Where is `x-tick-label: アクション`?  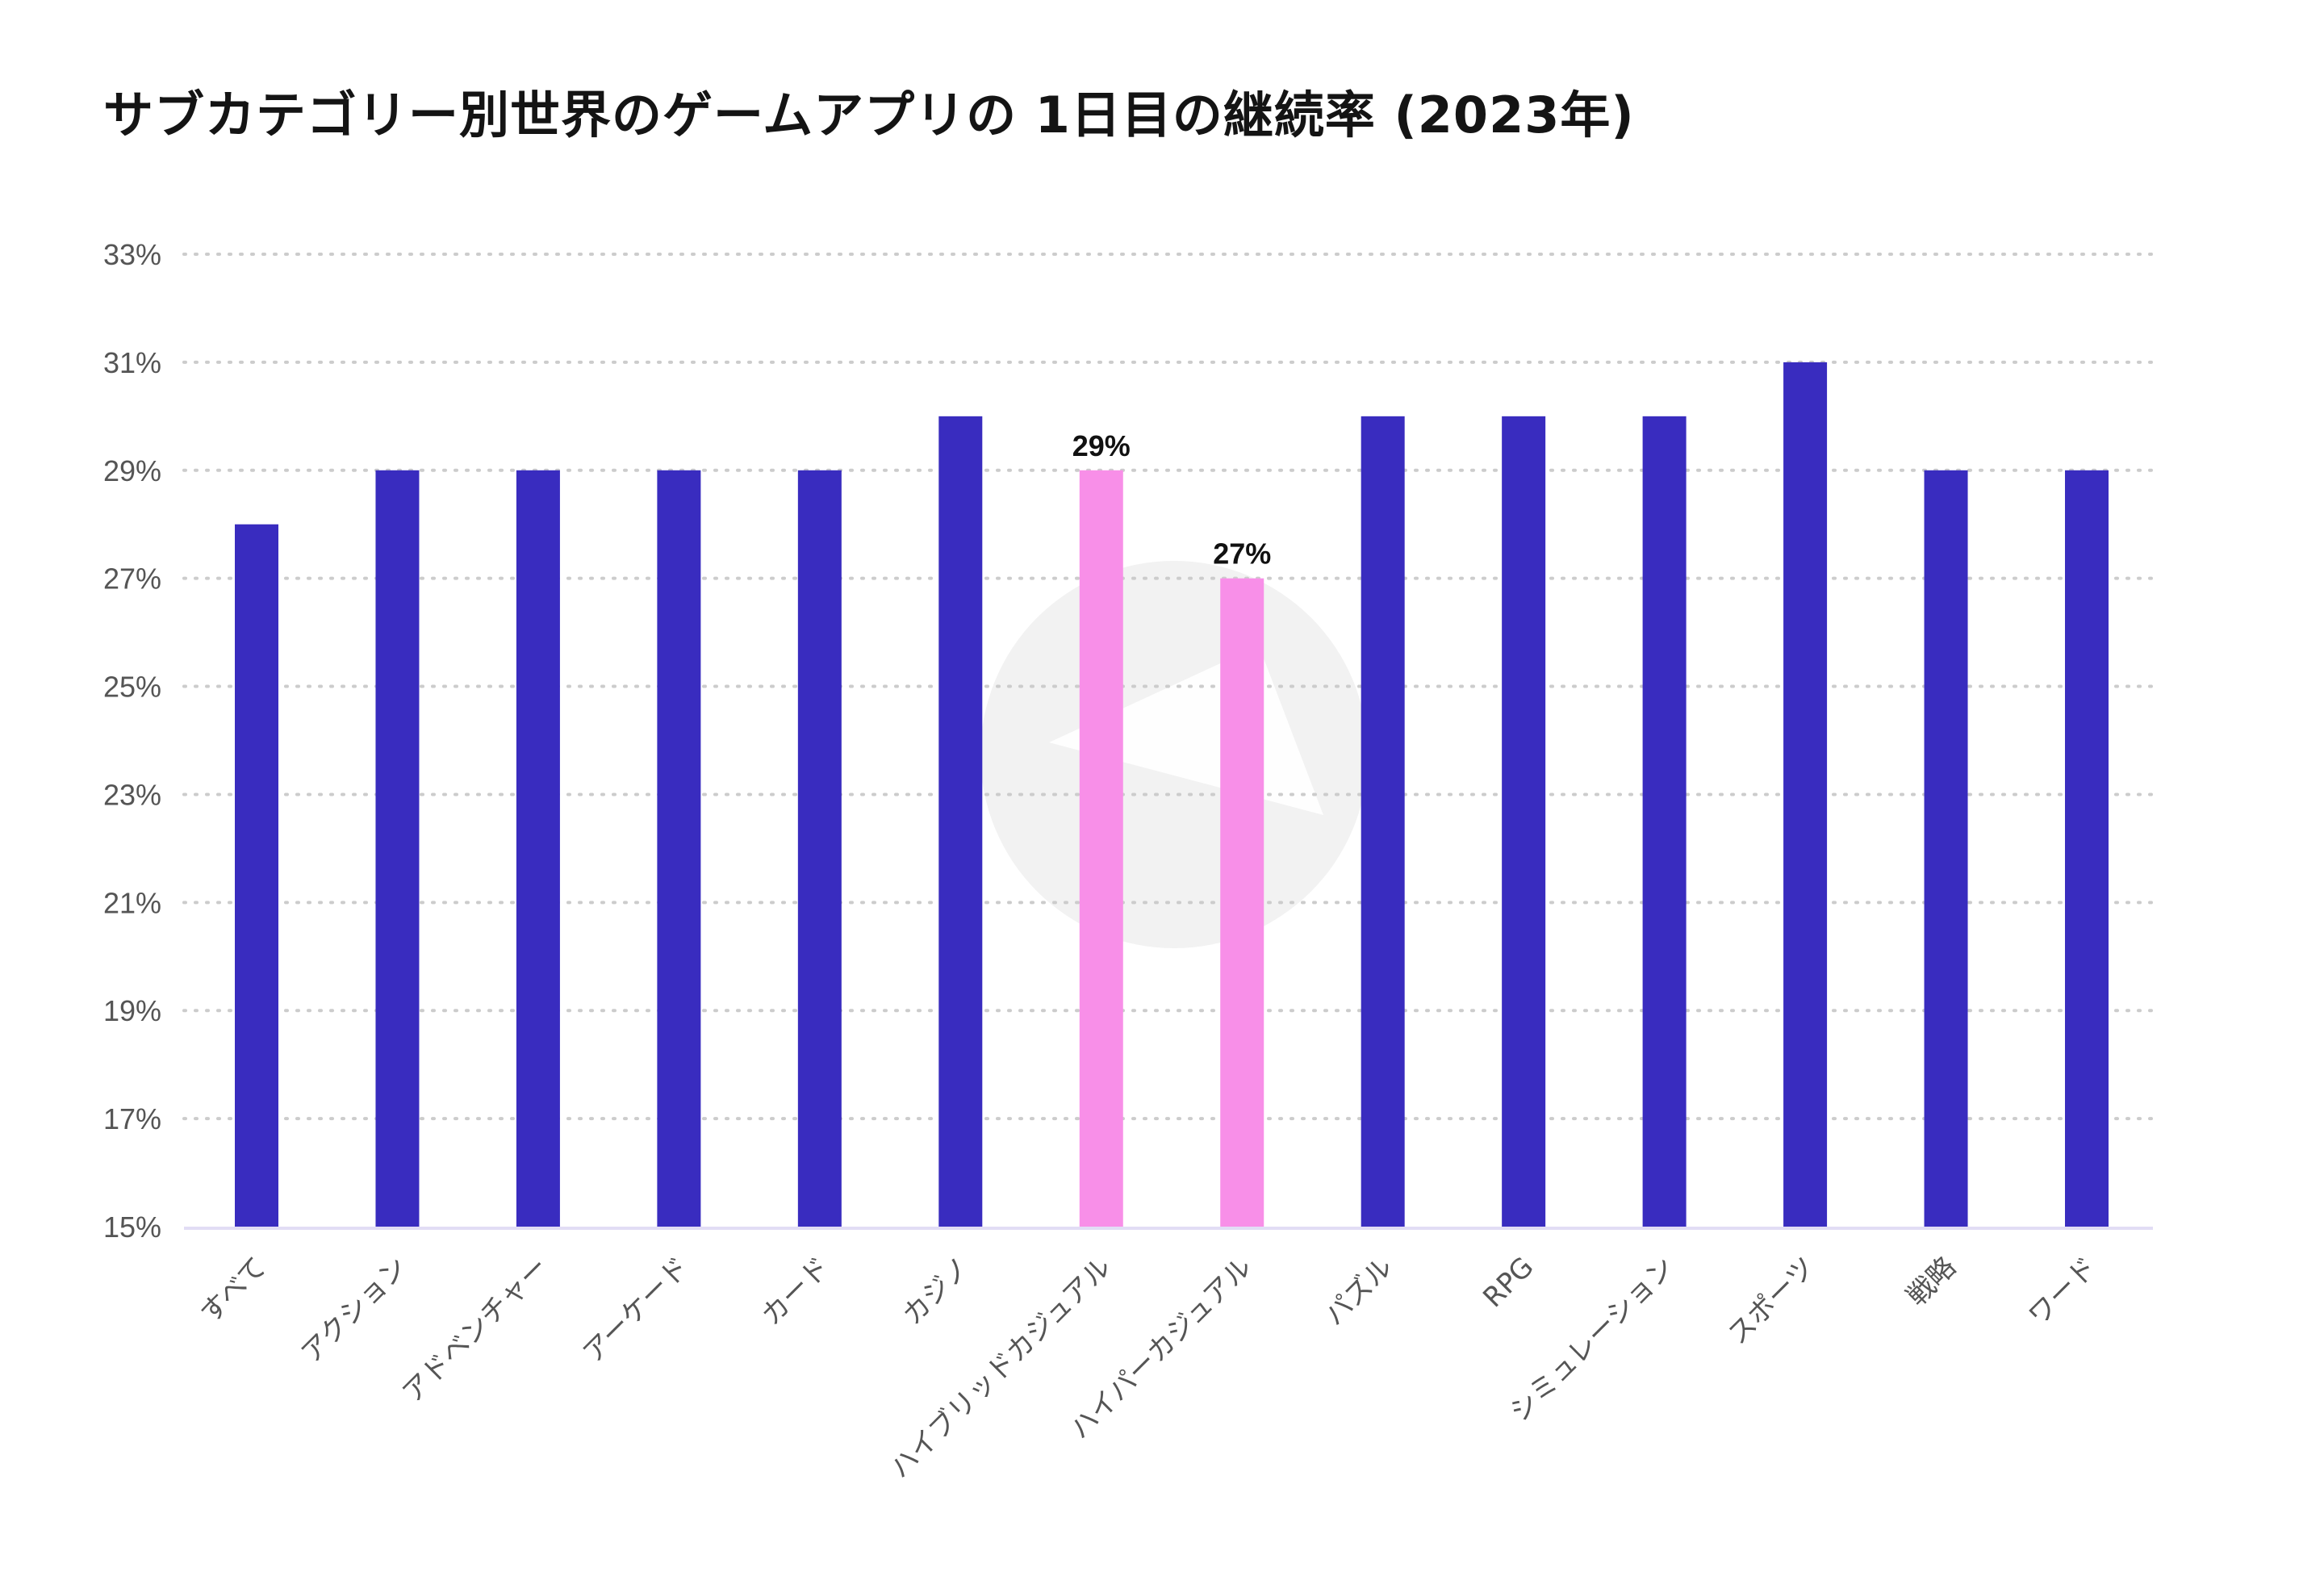 x-tick-label: アクション is located at coordinates (354, 1310).